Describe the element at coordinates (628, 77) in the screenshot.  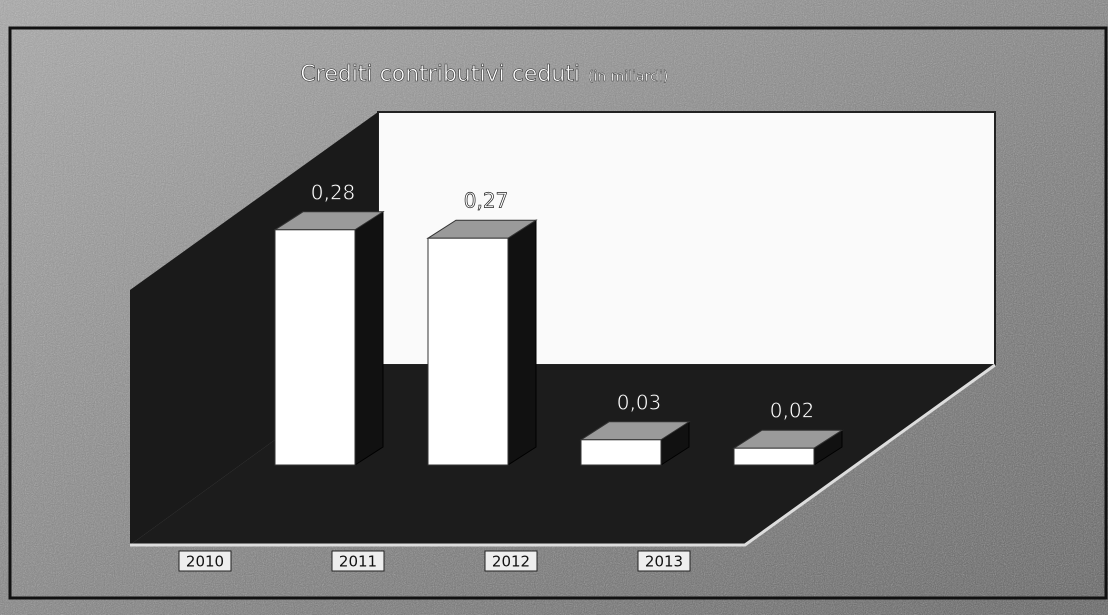
I see `chart-subtitle: (in miliardi)` at that location.